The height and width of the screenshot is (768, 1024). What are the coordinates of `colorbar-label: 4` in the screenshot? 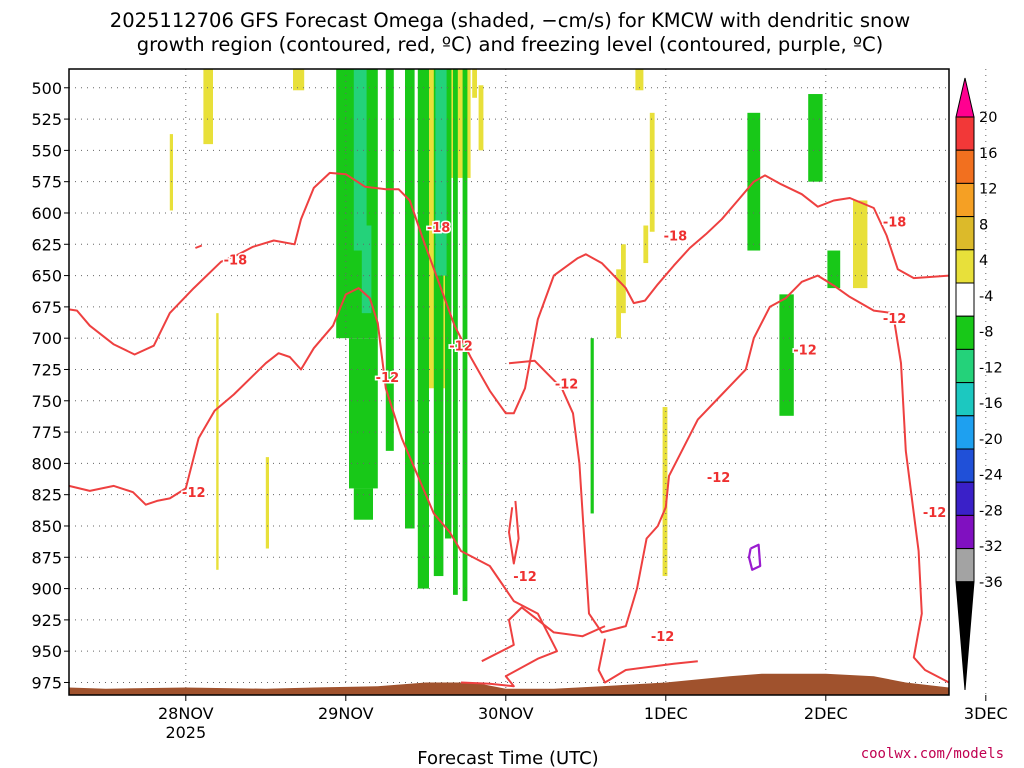 It's located at (983, 261).